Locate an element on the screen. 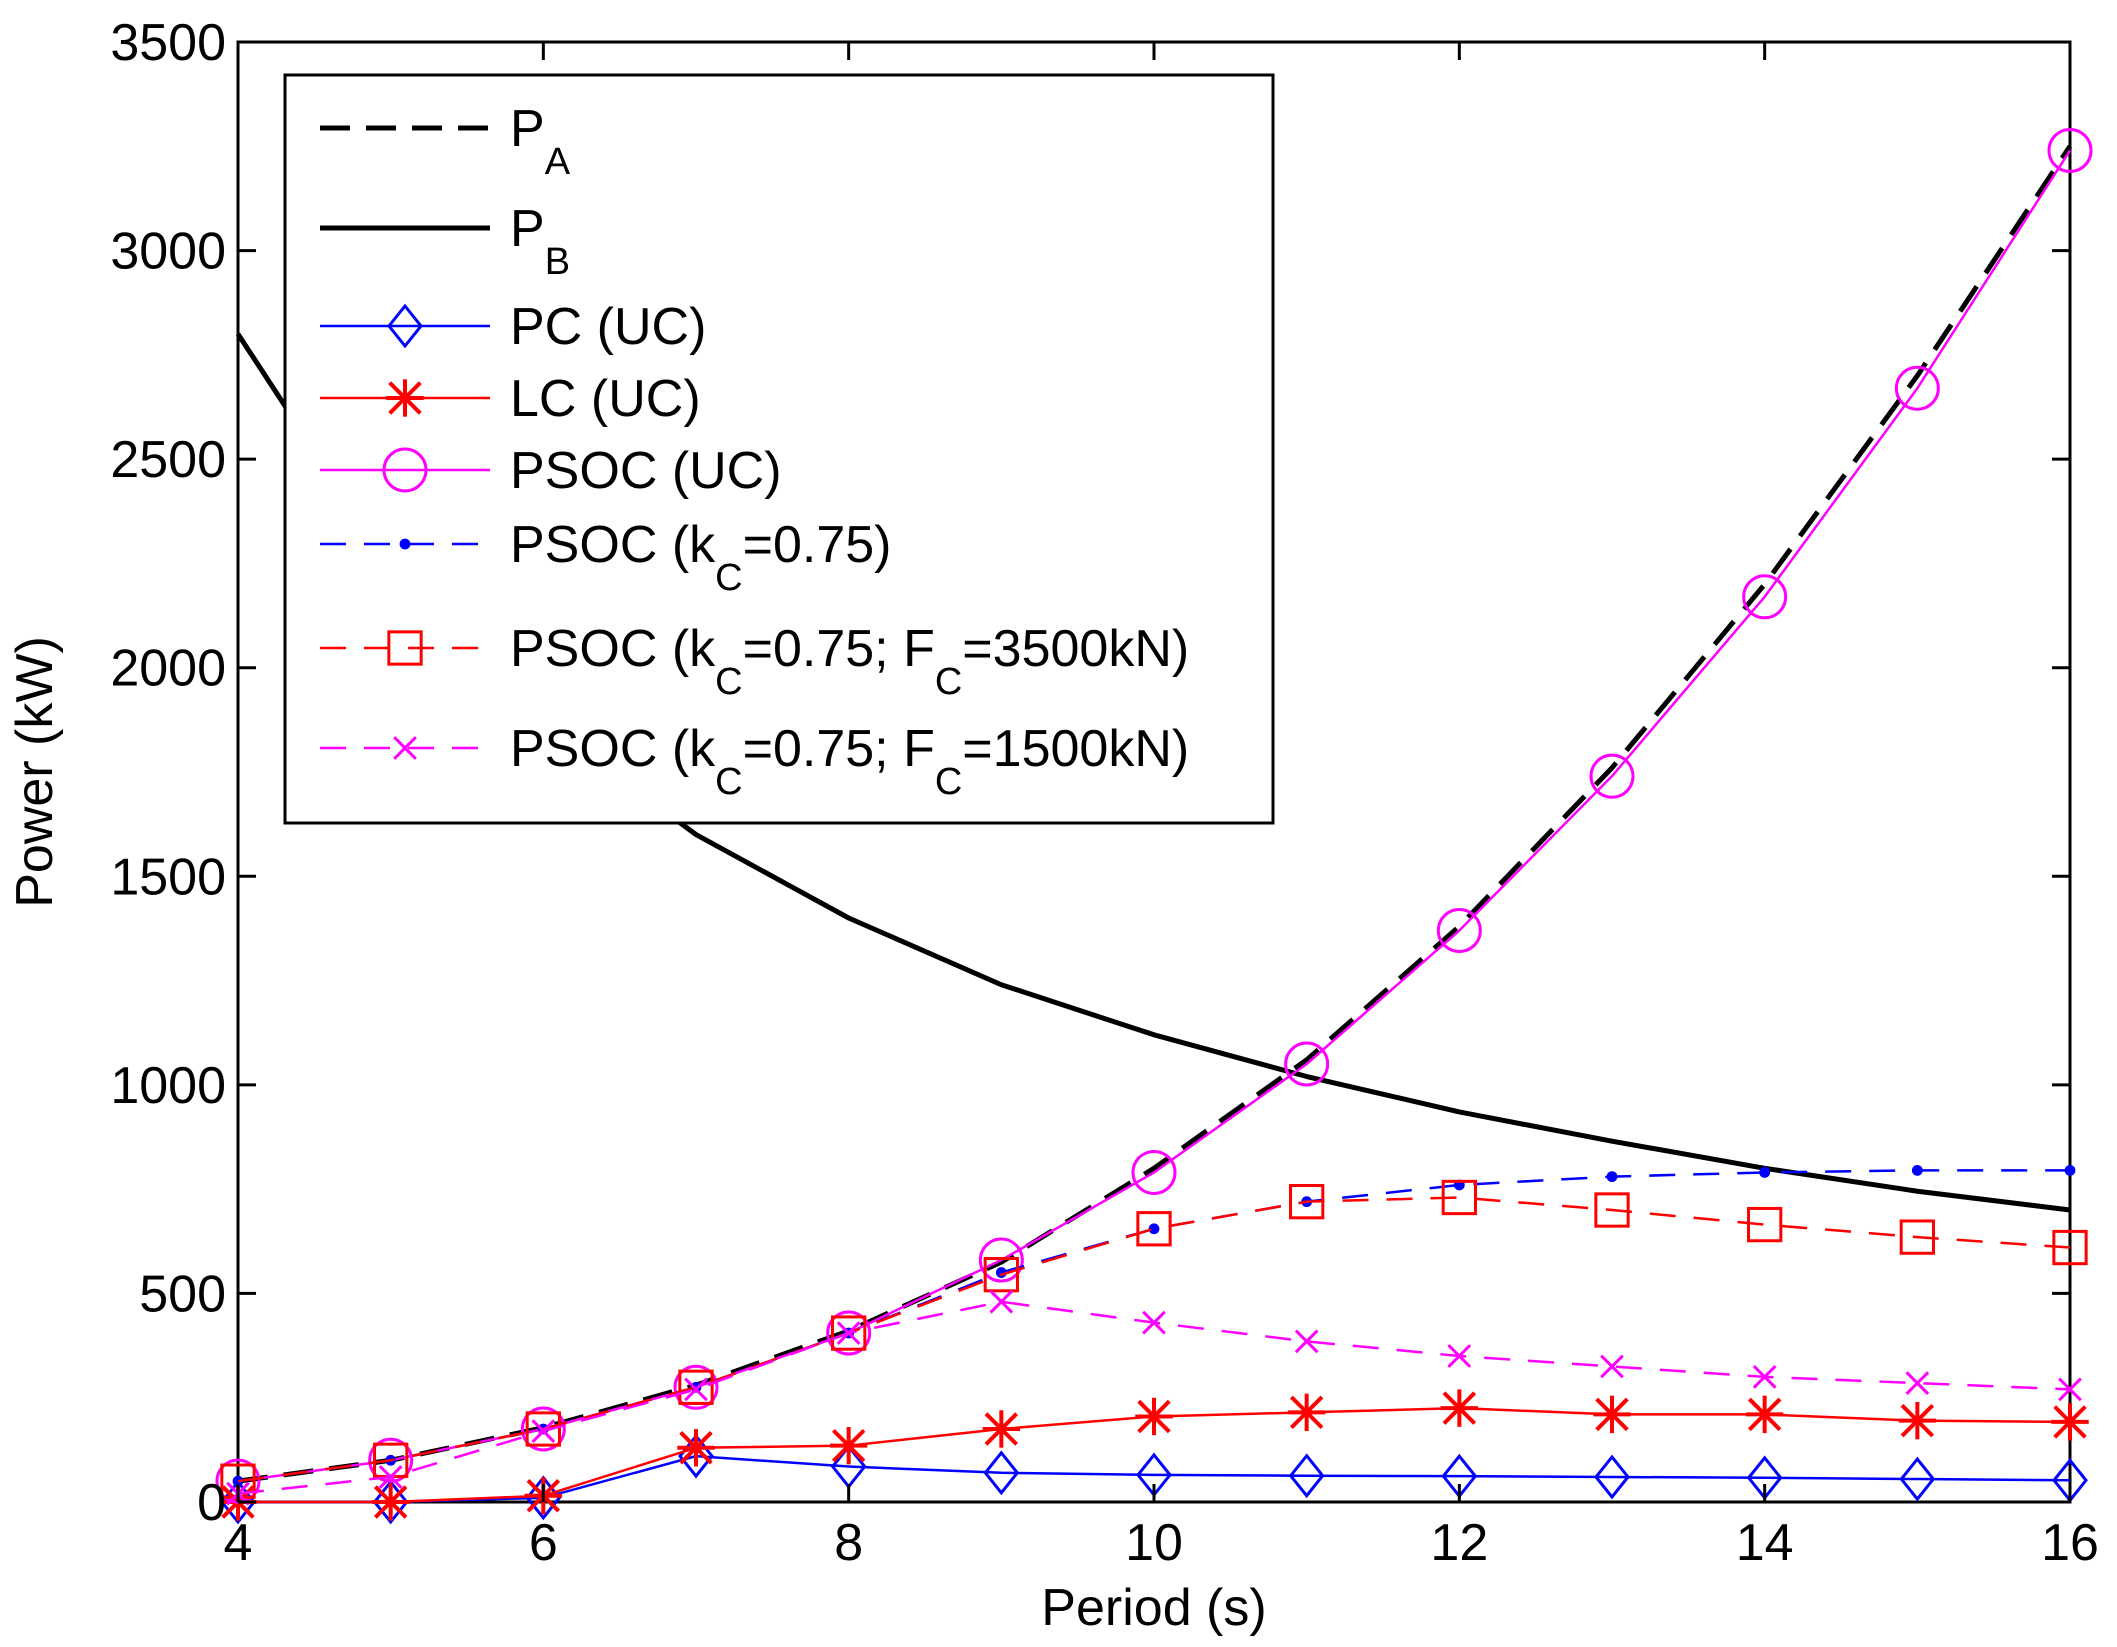 The width and height of the screenshot is (2117, 1647). y-tick-label: 2500 is located at coordinates (168, 460).